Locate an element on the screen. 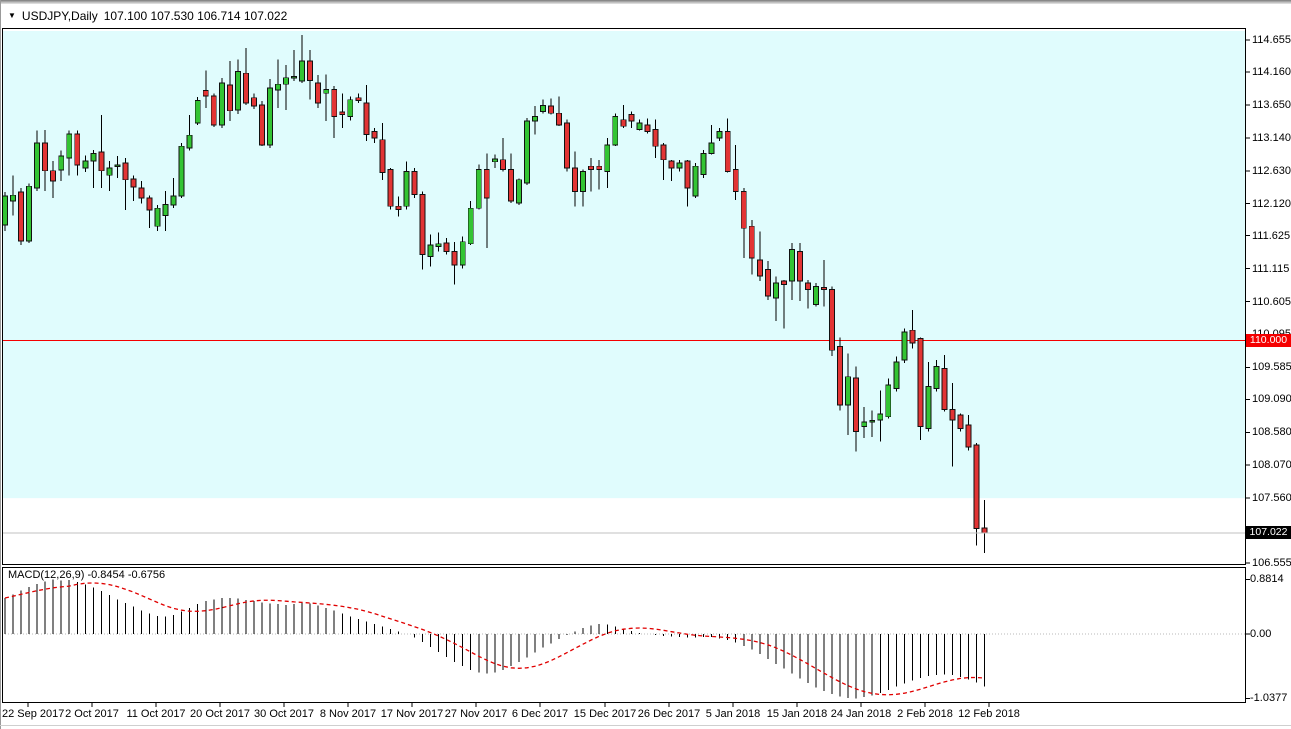 The width and height of the screenshot is (1291, 729). macd-axis-label: 0.00 is located at coordinates (1261, 634).